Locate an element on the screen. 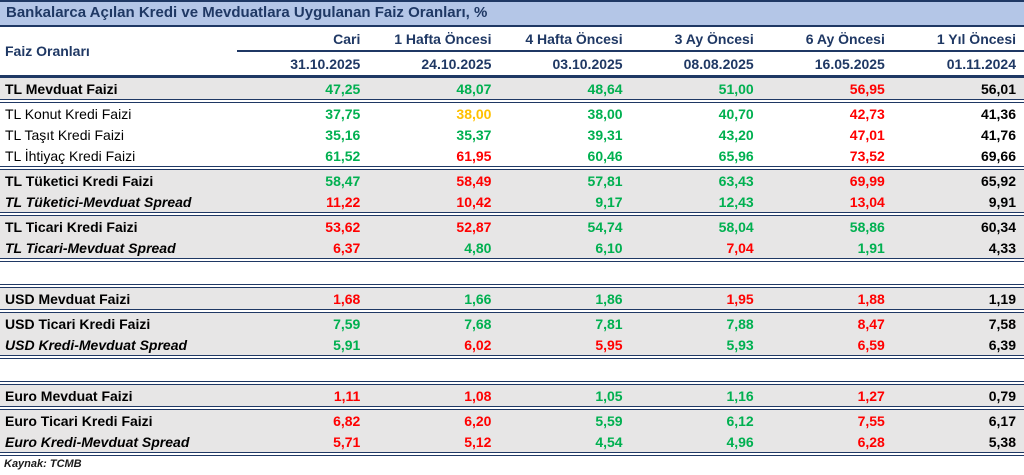 The height and width of the screenshot is (475, 1024). rate-value: 4,54 is located at coordinates (609, 441).